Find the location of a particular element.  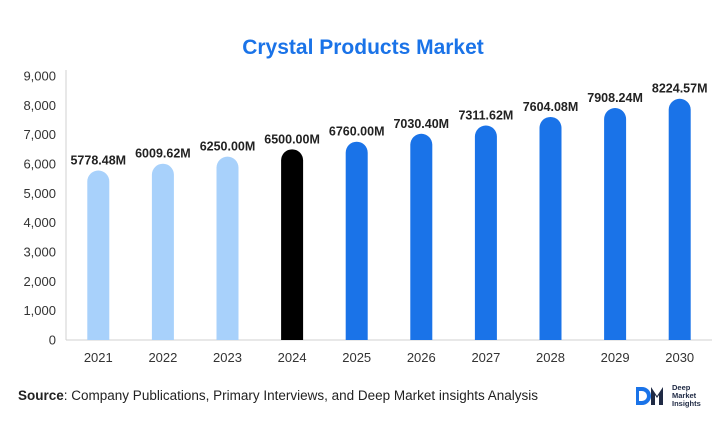

y-tick-label: 2,000 is located at coordinates (39, 281).